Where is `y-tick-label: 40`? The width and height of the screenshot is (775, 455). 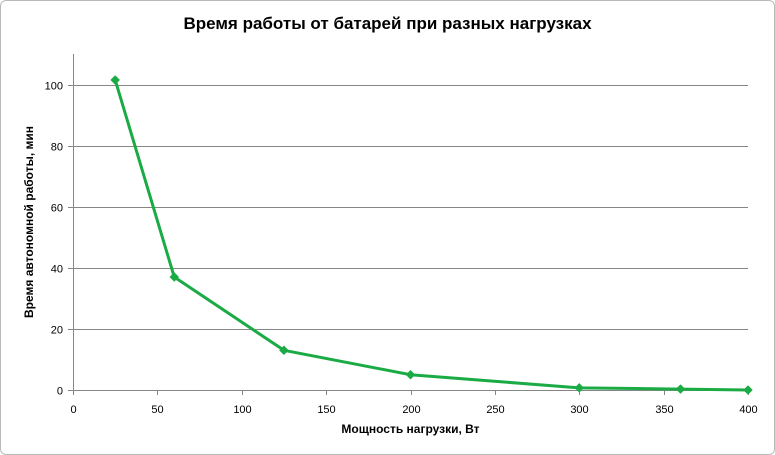
y-tick-label: 40 is located at coordinates (57, 270).